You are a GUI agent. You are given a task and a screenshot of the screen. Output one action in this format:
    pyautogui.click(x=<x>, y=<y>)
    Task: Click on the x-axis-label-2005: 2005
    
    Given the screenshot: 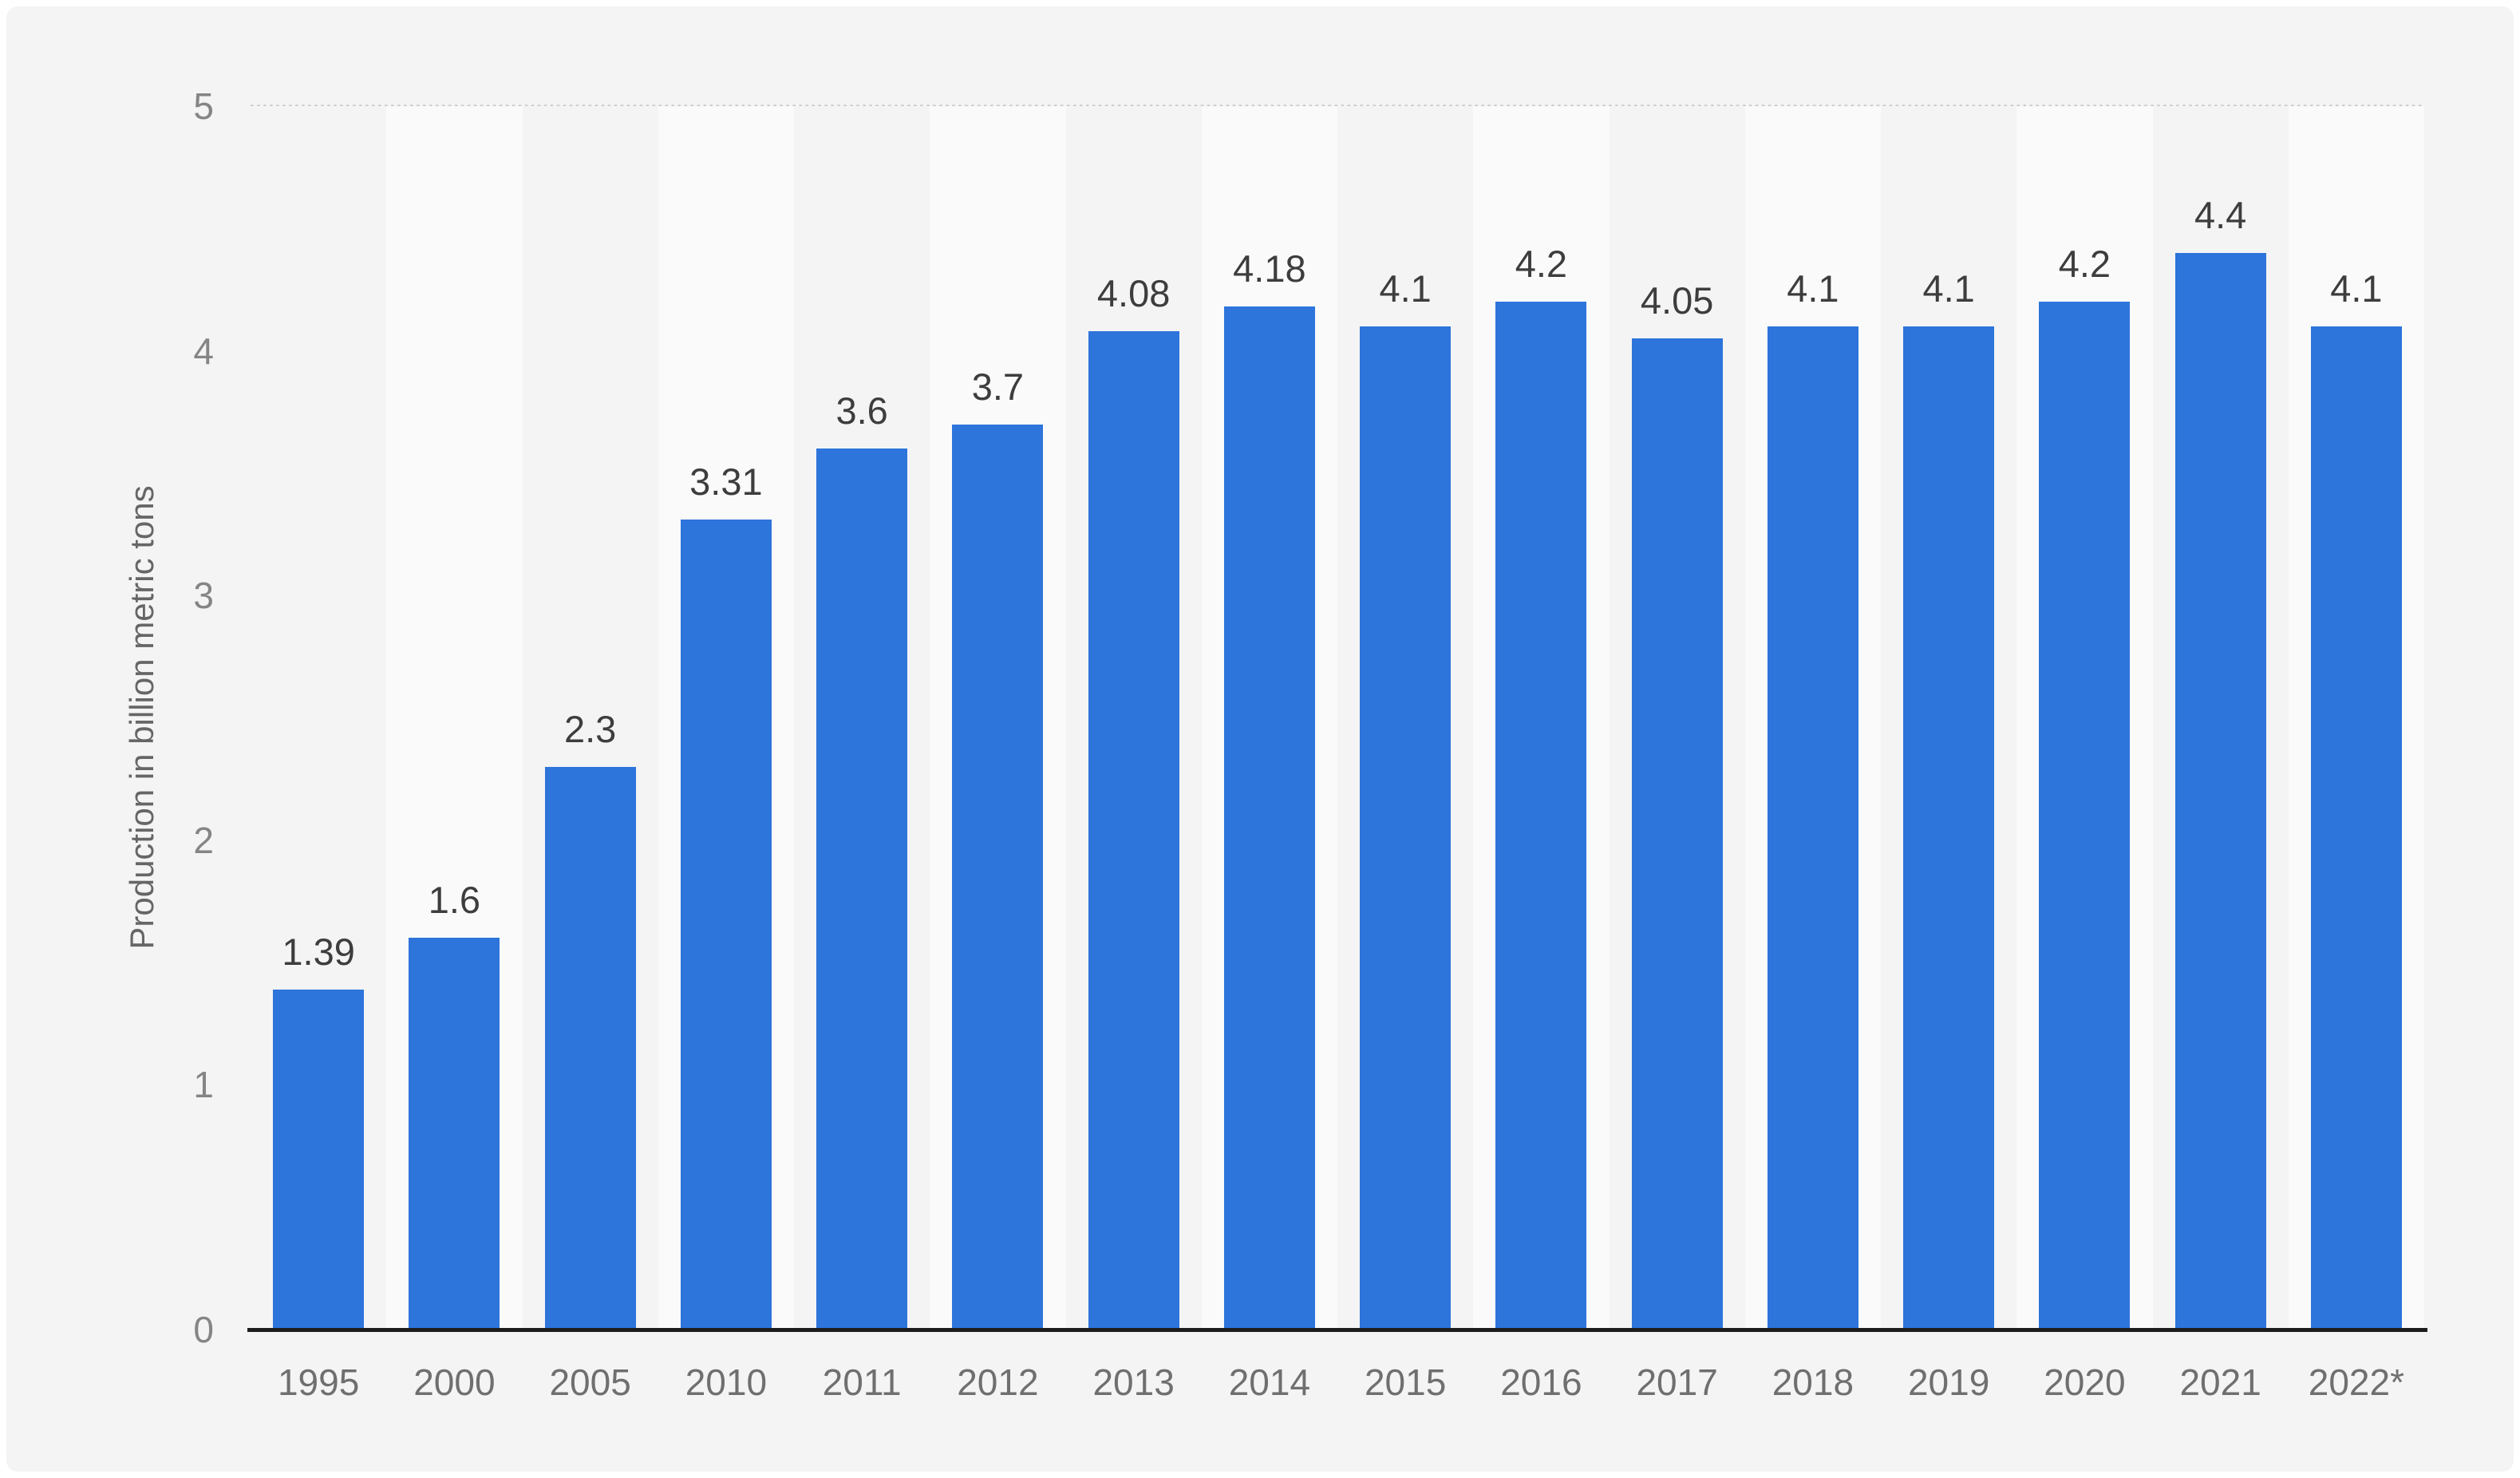 What is the action you would take?
    pyautogui.click(x=590, y=1382)
    